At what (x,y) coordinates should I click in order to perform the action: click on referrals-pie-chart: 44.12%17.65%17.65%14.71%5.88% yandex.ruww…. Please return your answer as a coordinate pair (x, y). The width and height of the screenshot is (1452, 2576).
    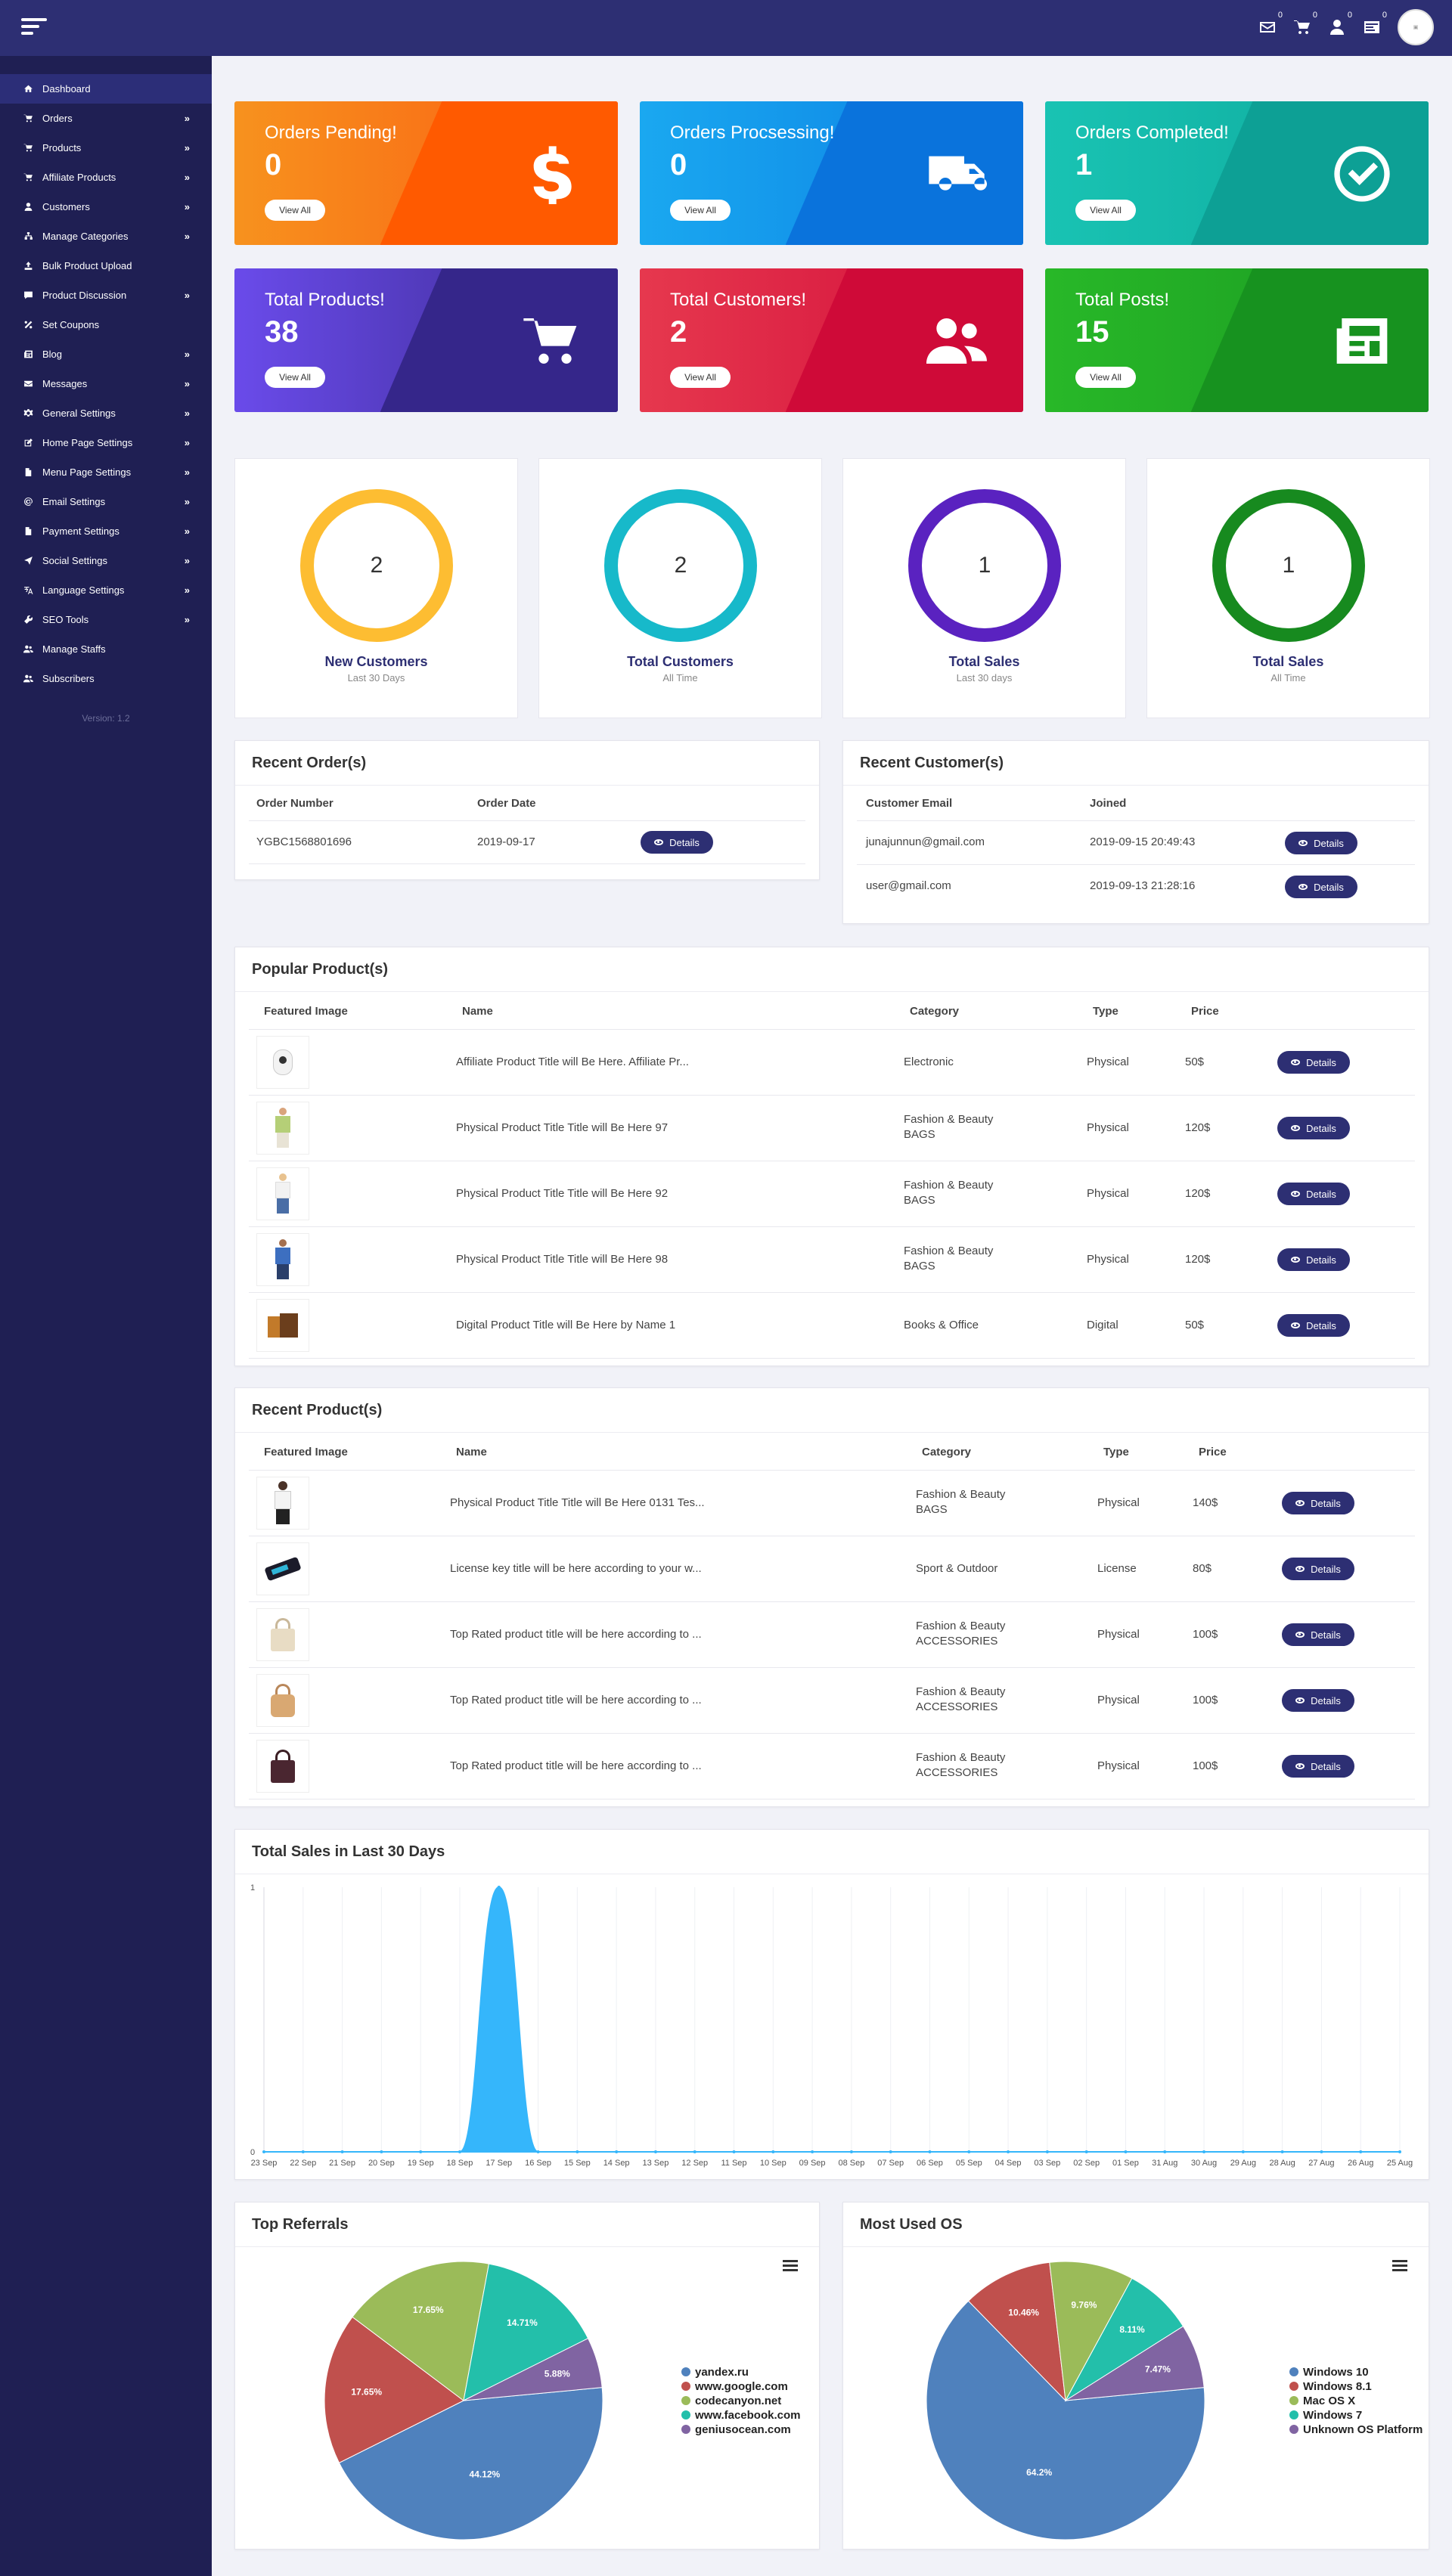
    Looking at the image, I should click on (562, 2400).